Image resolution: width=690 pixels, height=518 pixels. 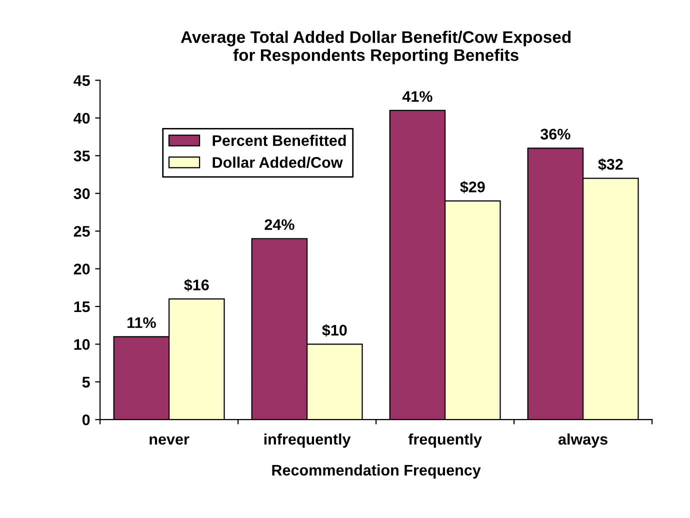 I want to click on data-label: 41%, so click(x=417, y=96).